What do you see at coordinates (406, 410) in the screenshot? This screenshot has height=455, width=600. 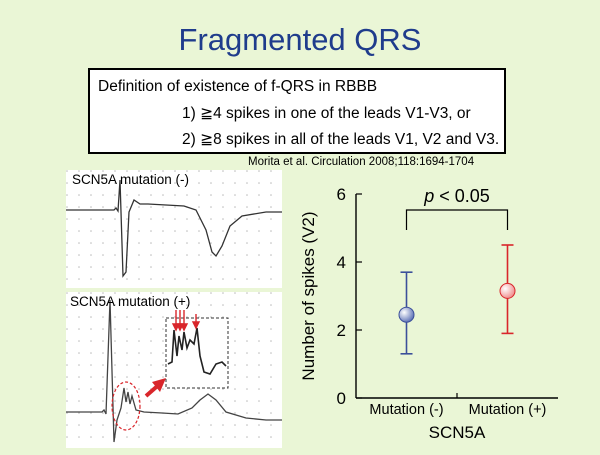 I see `x-tick-label: Mutation (-)` at bounding box center [406, 410].